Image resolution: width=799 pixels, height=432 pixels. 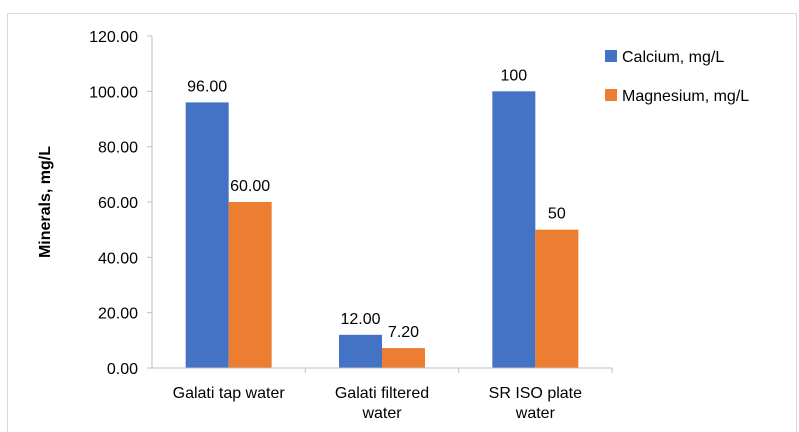 I want to click on x-category-label: Galati filtered, so click(x=382, y=393).